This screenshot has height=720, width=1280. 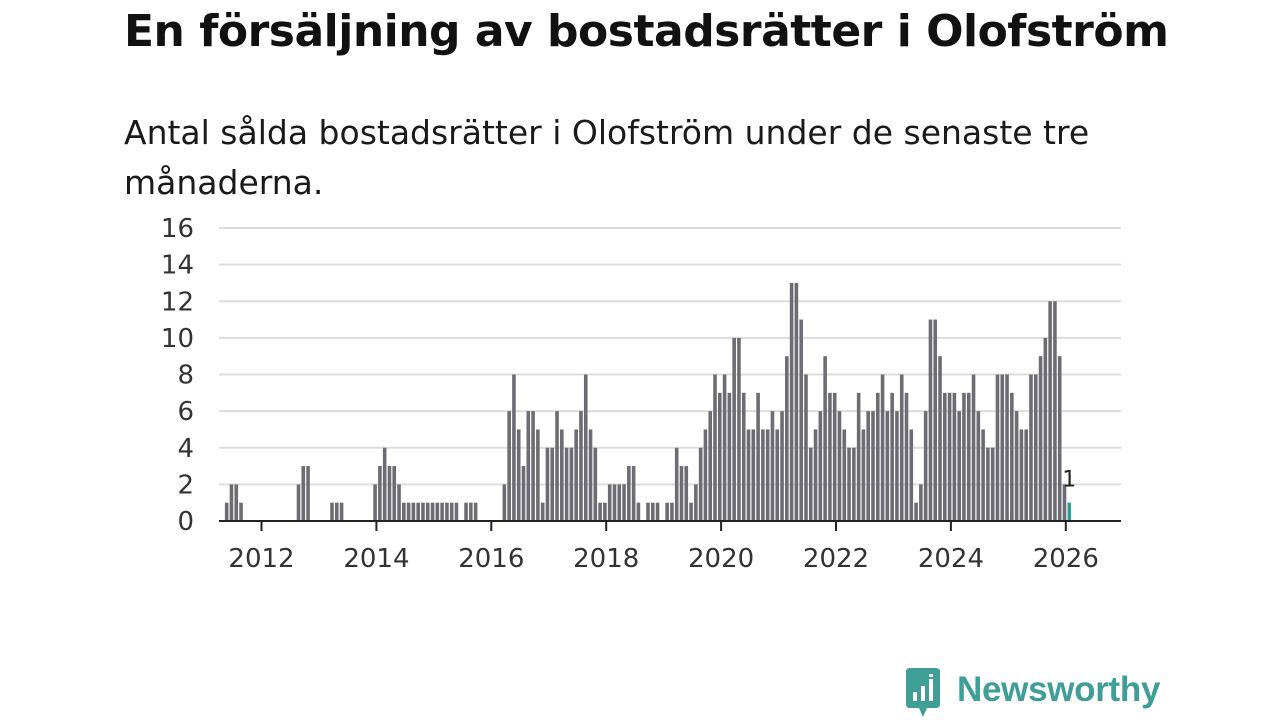 I want to click on y-tick-label: 6, so click(x=185, y=412).